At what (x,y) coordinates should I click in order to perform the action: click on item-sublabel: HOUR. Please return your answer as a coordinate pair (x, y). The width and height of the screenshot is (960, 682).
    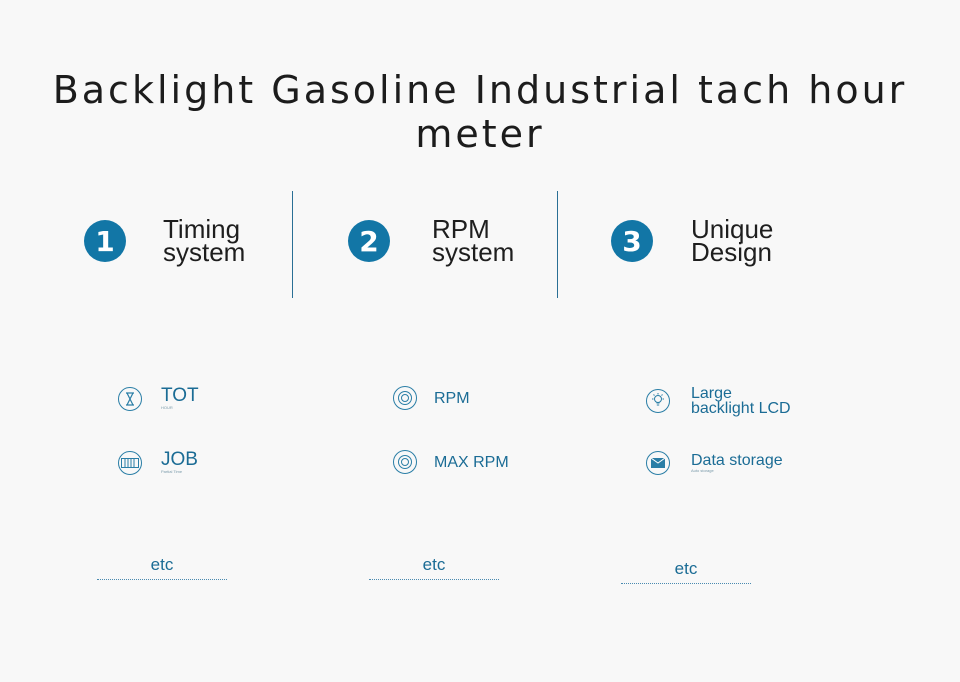
    Looking at the image, I should click on (167, 407).